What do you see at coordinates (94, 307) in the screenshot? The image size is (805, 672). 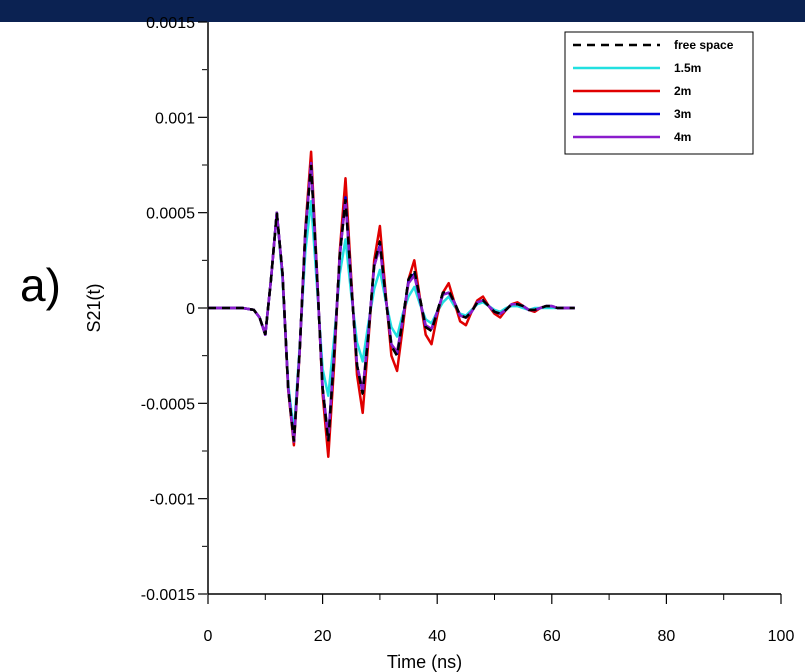 I see `y-axis-title: S21(t)` at bounding box center [94, 307].